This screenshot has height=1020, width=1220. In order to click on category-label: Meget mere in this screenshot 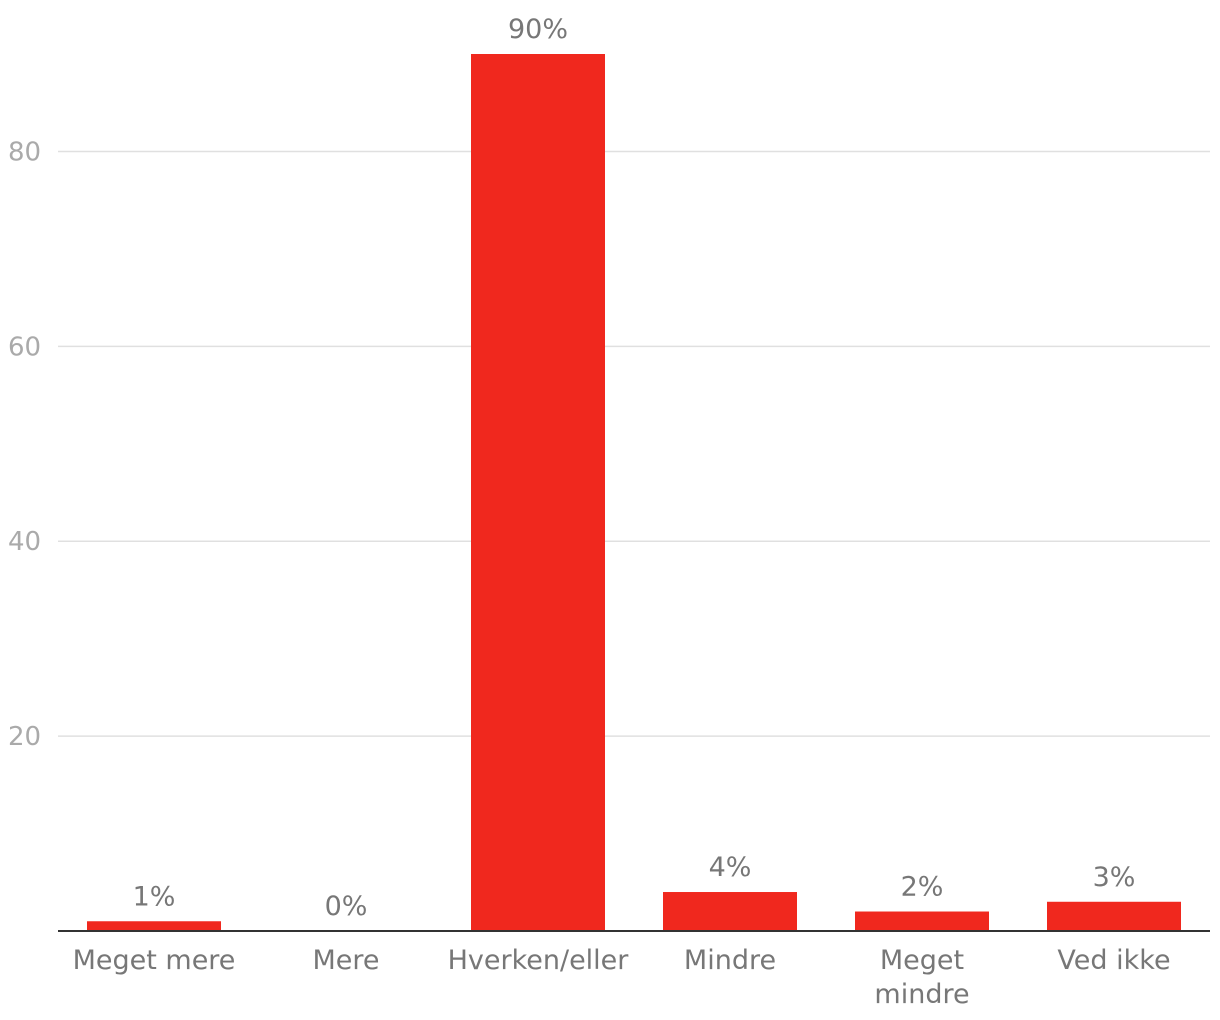, I will do `click(154, 960)`.